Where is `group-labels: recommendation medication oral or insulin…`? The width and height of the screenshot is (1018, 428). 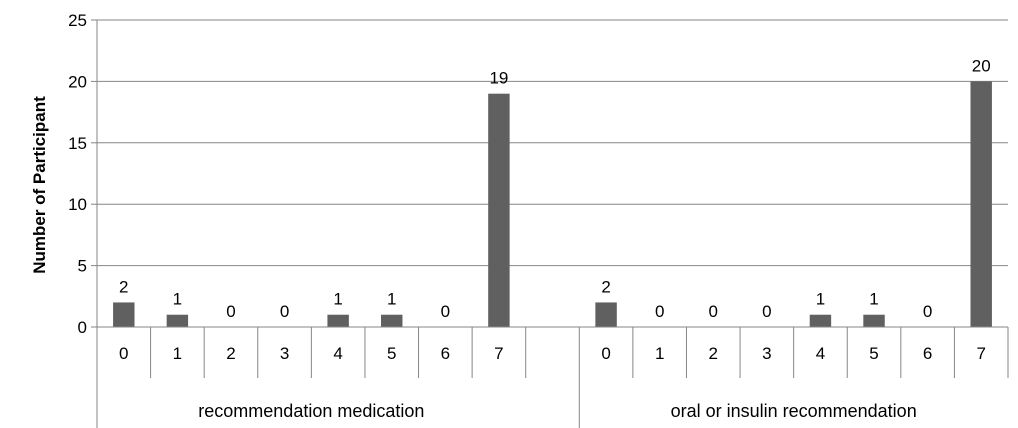
group-labels: recommendation medication oral or insulin… is located at coordinates (557, 411).